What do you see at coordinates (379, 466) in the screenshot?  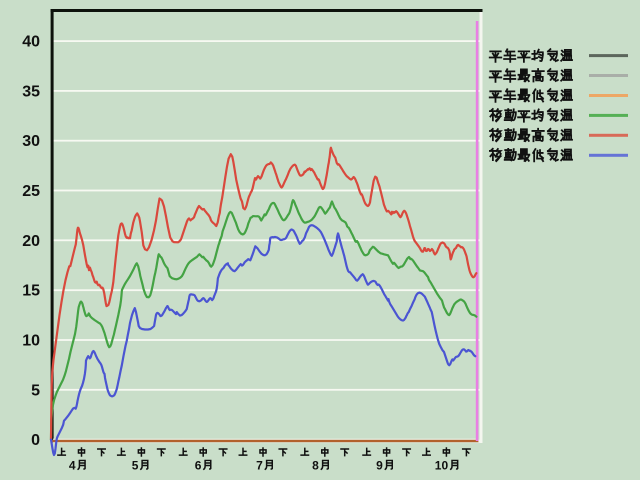 I see `svg-text: 9` at bounding box center [379, 466].